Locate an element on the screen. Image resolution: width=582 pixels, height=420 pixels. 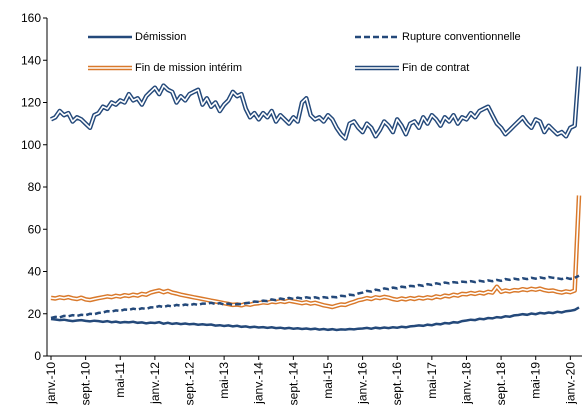
legend-label: Rupture conventionnelle is located at coordinates (461, 37).